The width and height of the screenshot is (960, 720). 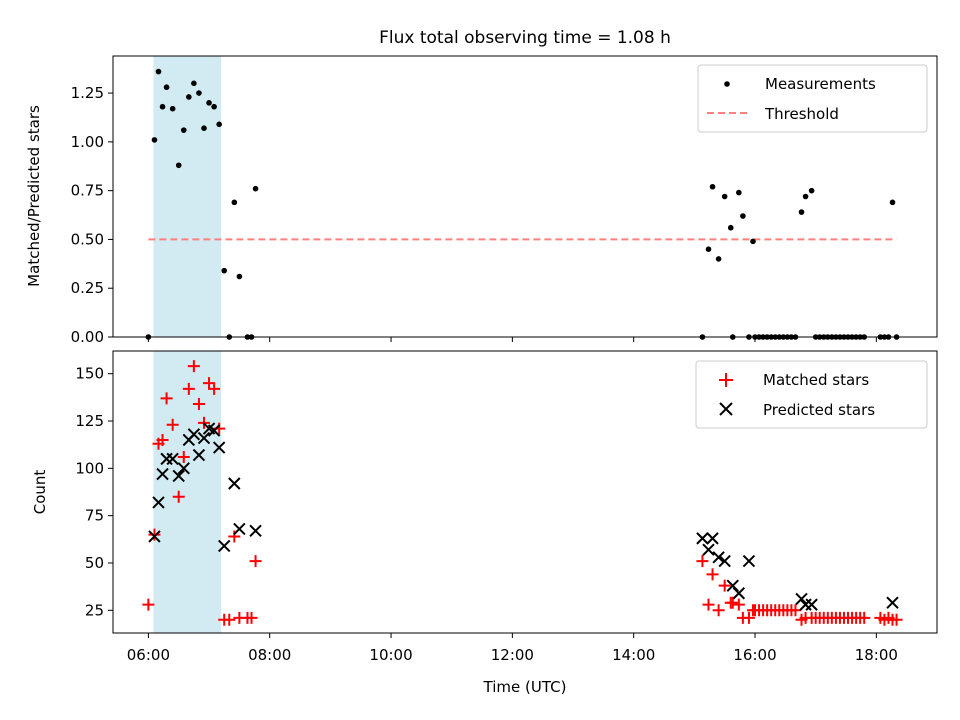 I want to click on x-tick-label: 18:00, so click(x=876, y=655).